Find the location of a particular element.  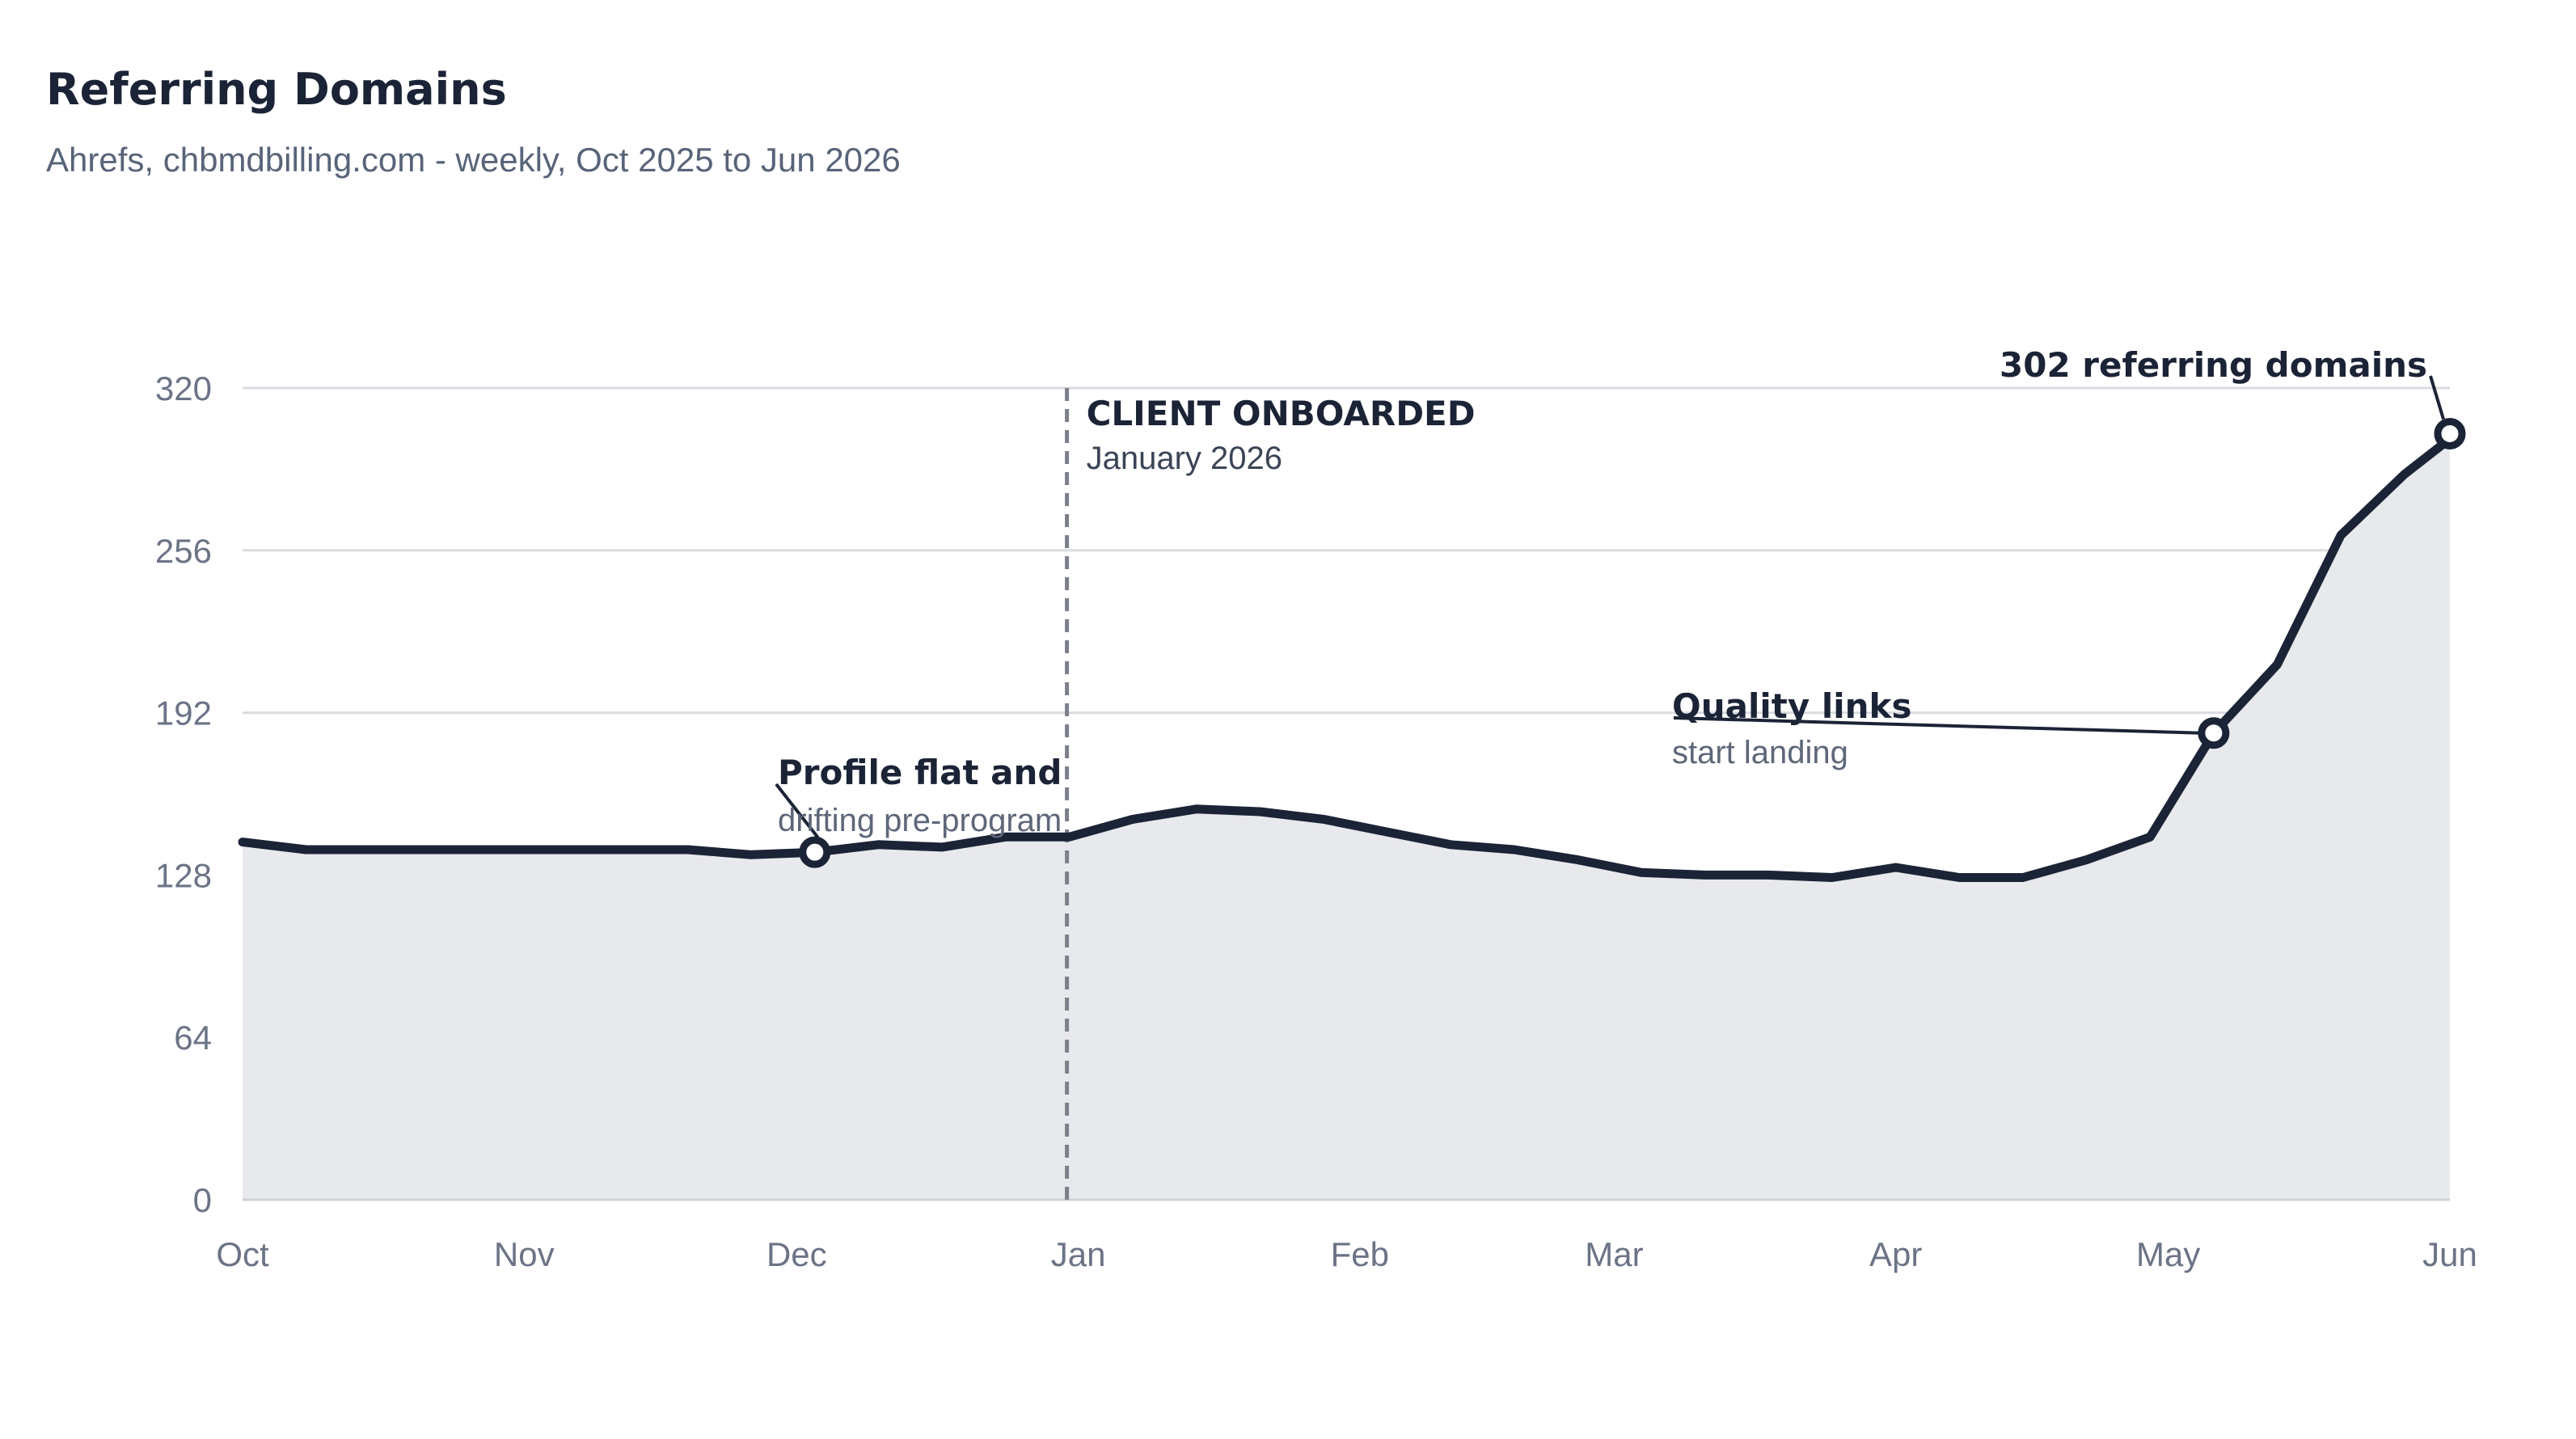

x-tick-label: Oct is located at coordinates (242, 1254).